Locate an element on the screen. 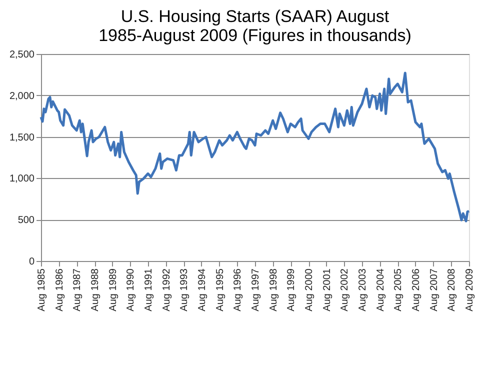 The width and height of the screenshot is (490, 369). x-tick-label: Aug 1995 is located at coordinates (220, 290).